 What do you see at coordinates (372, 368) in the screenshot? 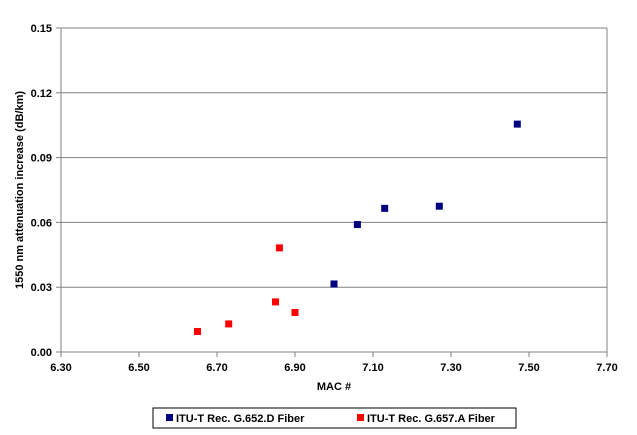
I see `x-tick-label-4: 7.10` at bounding box center [372, 368].